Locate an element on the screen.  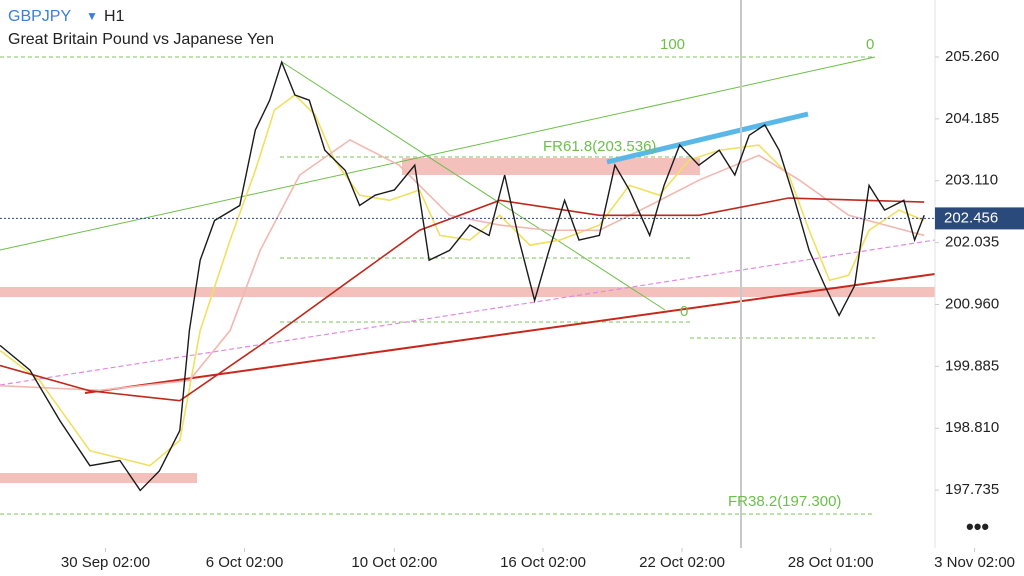
fib-label: 100 is located at coordinates (672, 44).